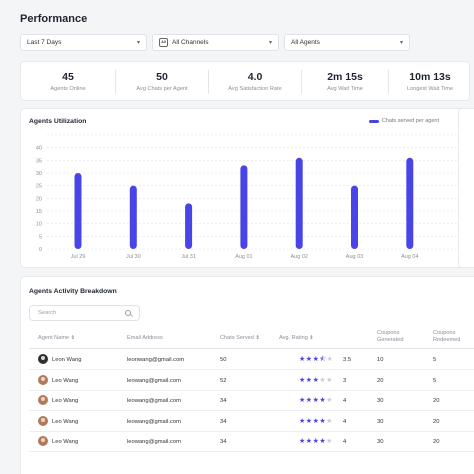  I want to click on table-row: Leon Wang leonwang@gmail.com 50 3.5 10 5 ★★★⯪★, so click(251, 360).